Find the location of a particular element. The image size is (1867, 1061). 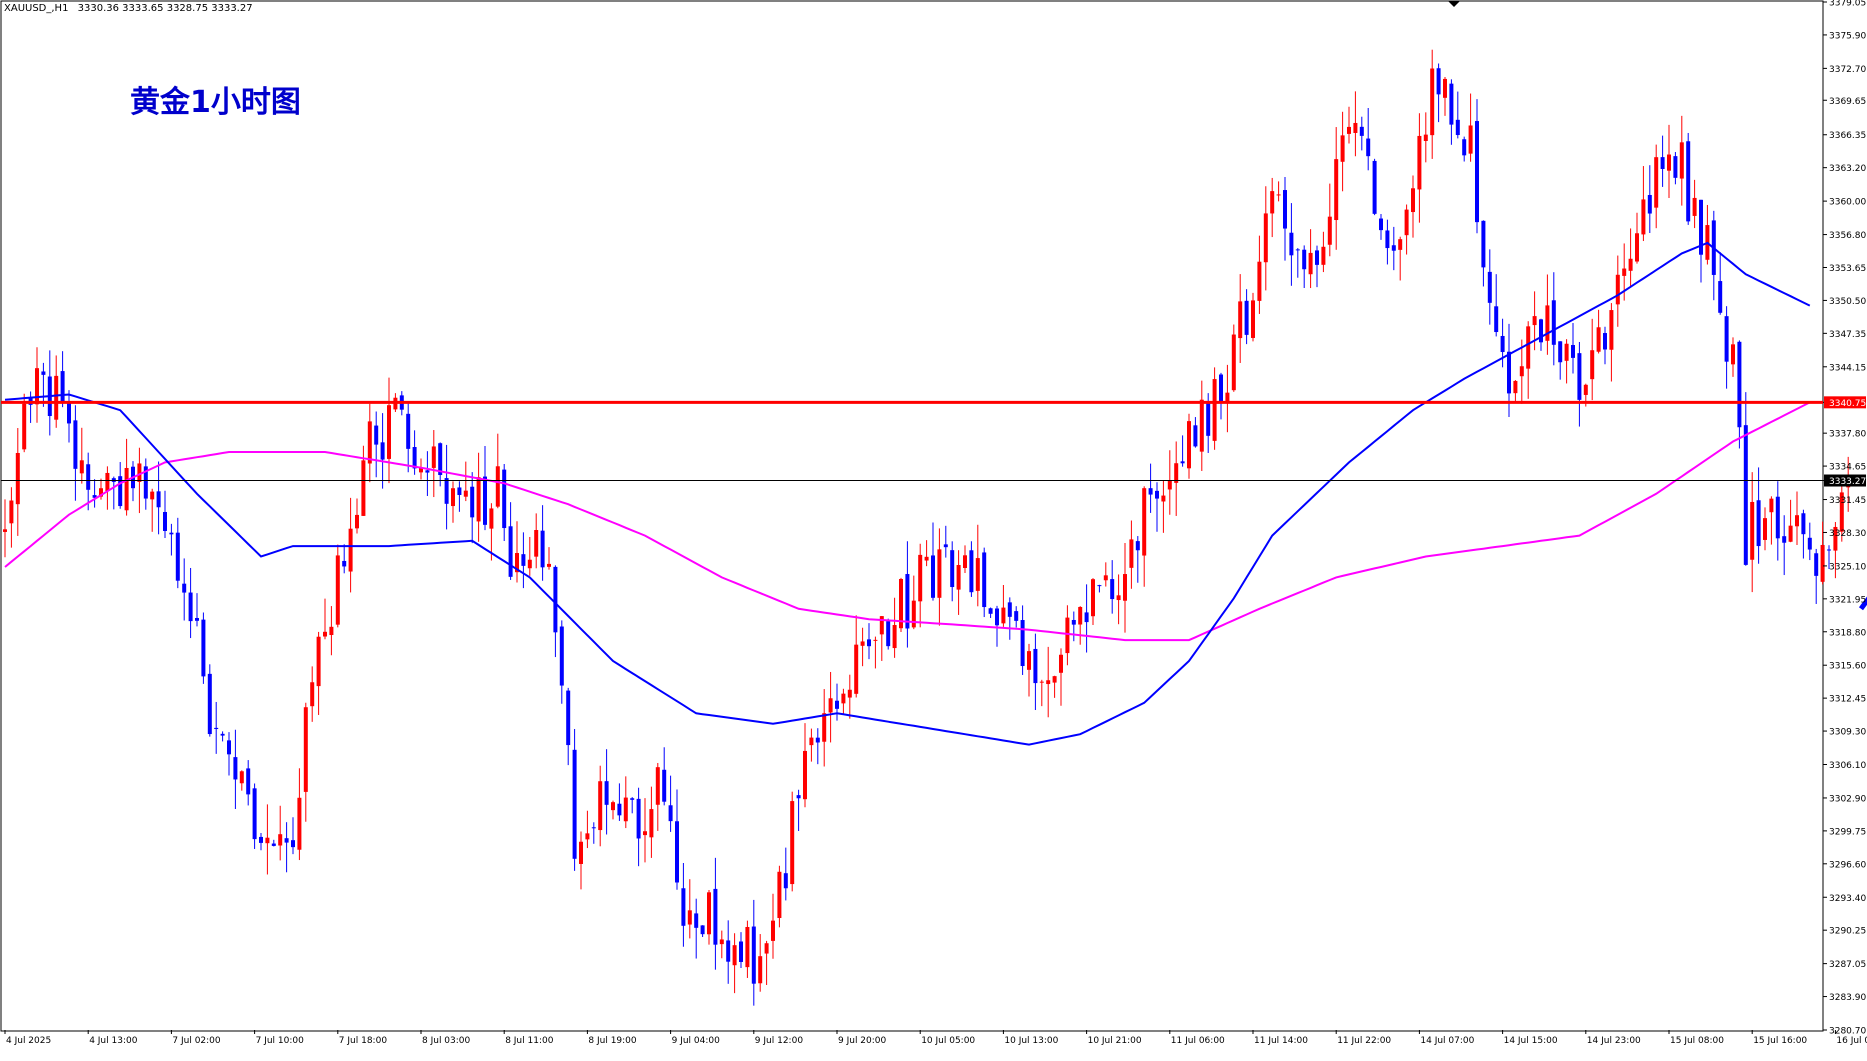

price-tick-label: 3369.65 is located at coordinates (1847, 102).